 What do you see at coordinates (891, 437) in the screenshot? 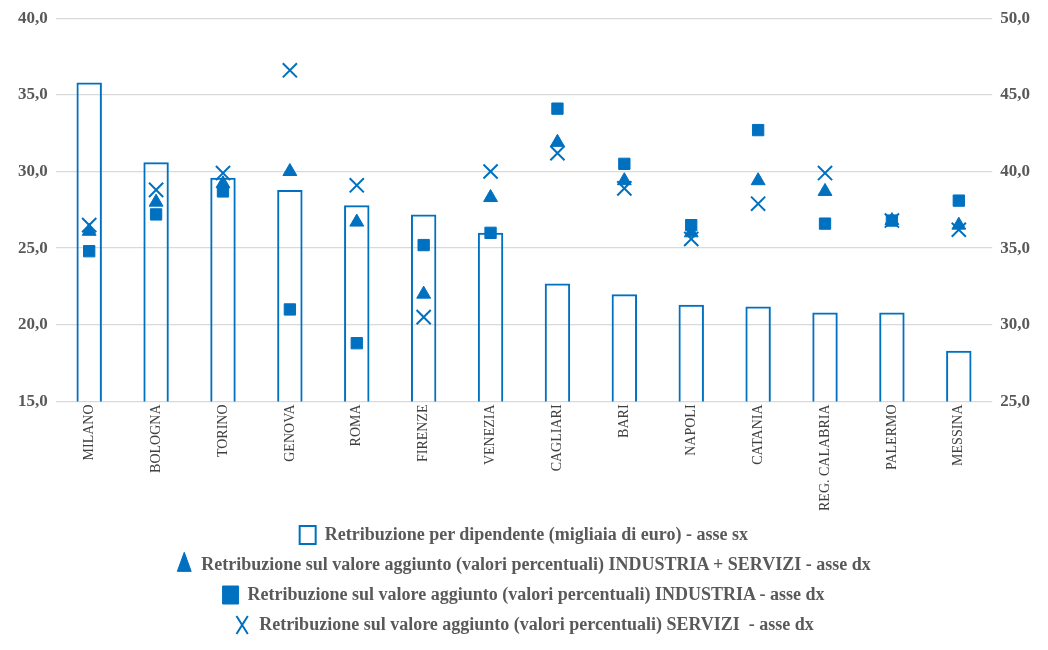
I see `x-tick-label: PALERMO` at bounding box center [891, 437].